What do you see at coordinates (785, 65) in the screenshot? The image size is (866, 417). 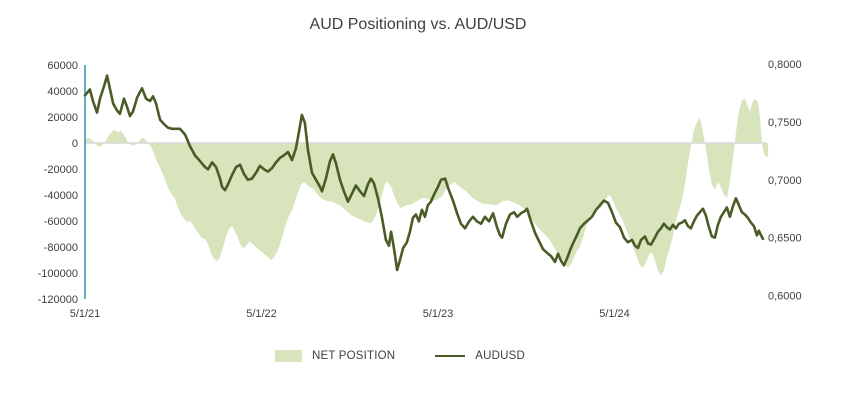 I see `right-axis-tick: 0,8000` at bounding box center [785, 65].